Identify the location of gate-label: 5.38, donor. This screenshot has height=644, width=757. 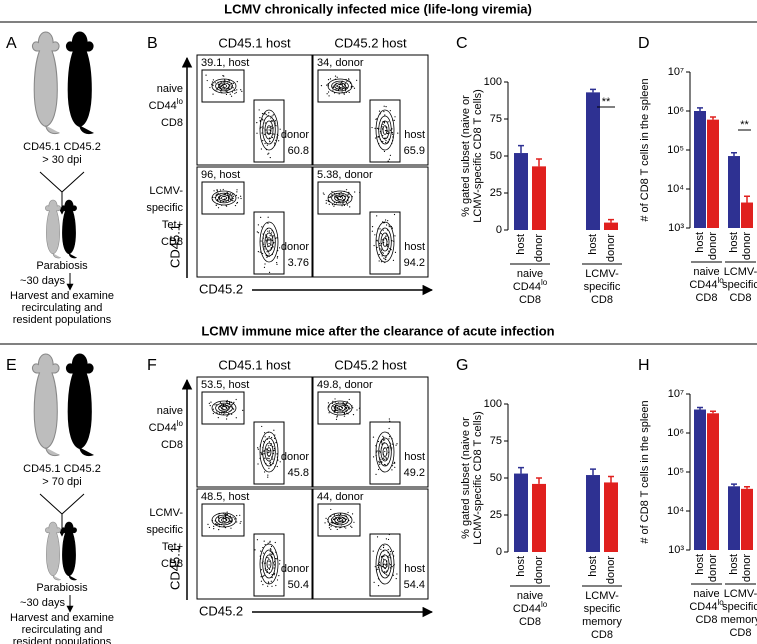
(345, 175).